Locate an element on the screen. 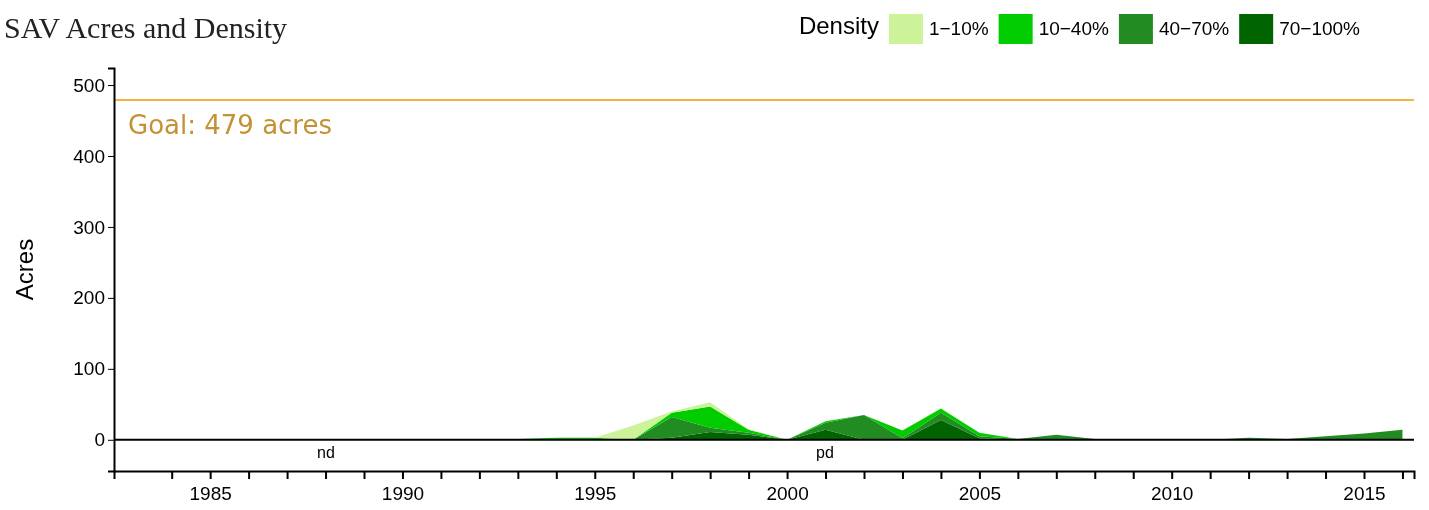  legend-title: Density is located at coordinates (838, 25).